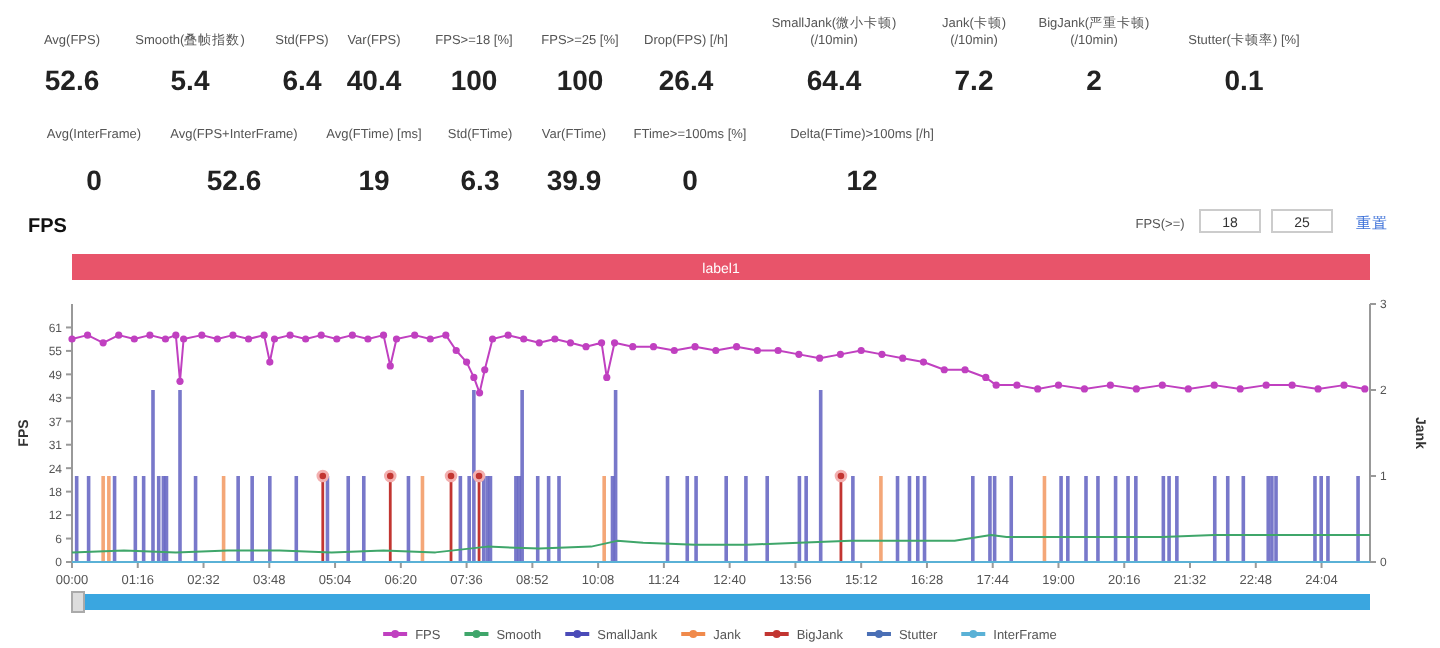 This screenshot has width=1440, height=648. What do you see at coordinates (834, 80) in the screenshot?
I see `data-label: 64.4` at bounding box center [834, 80].